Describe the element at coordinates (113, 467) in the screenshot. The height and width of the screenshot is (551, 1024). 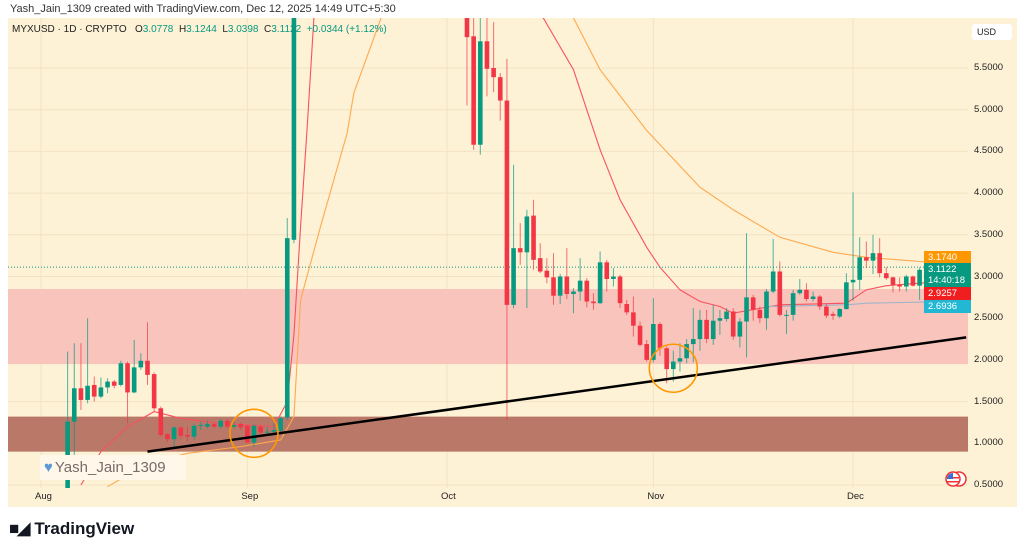
I see `author-signature: ♥ Yash_Jain_1309` at that location.